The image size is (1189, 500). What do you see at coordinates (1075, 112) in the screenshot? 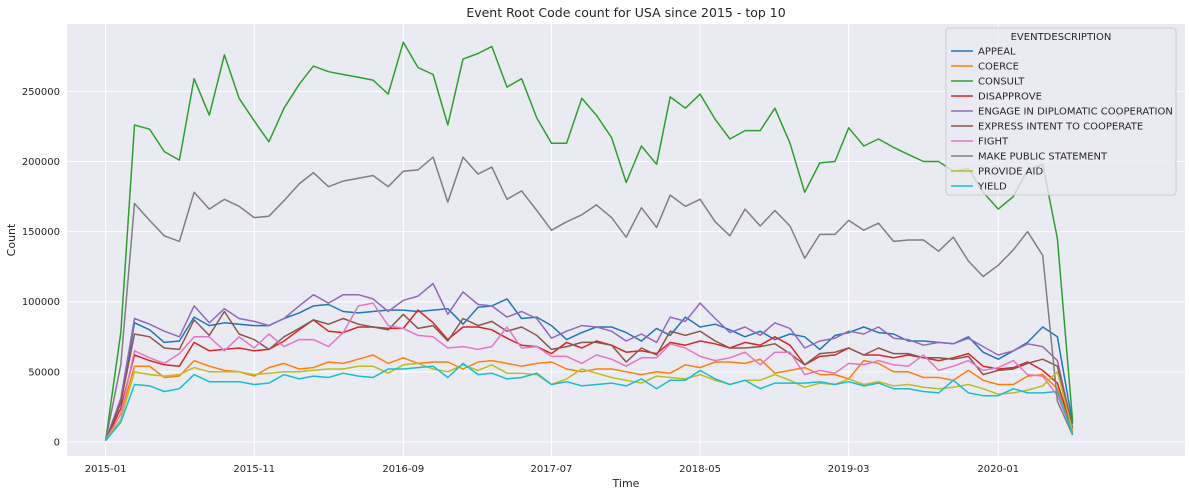
I see `legend-label: ENGAGE IN DIPLOMATIC COOPERATION` at bounding box center [1075, 112].